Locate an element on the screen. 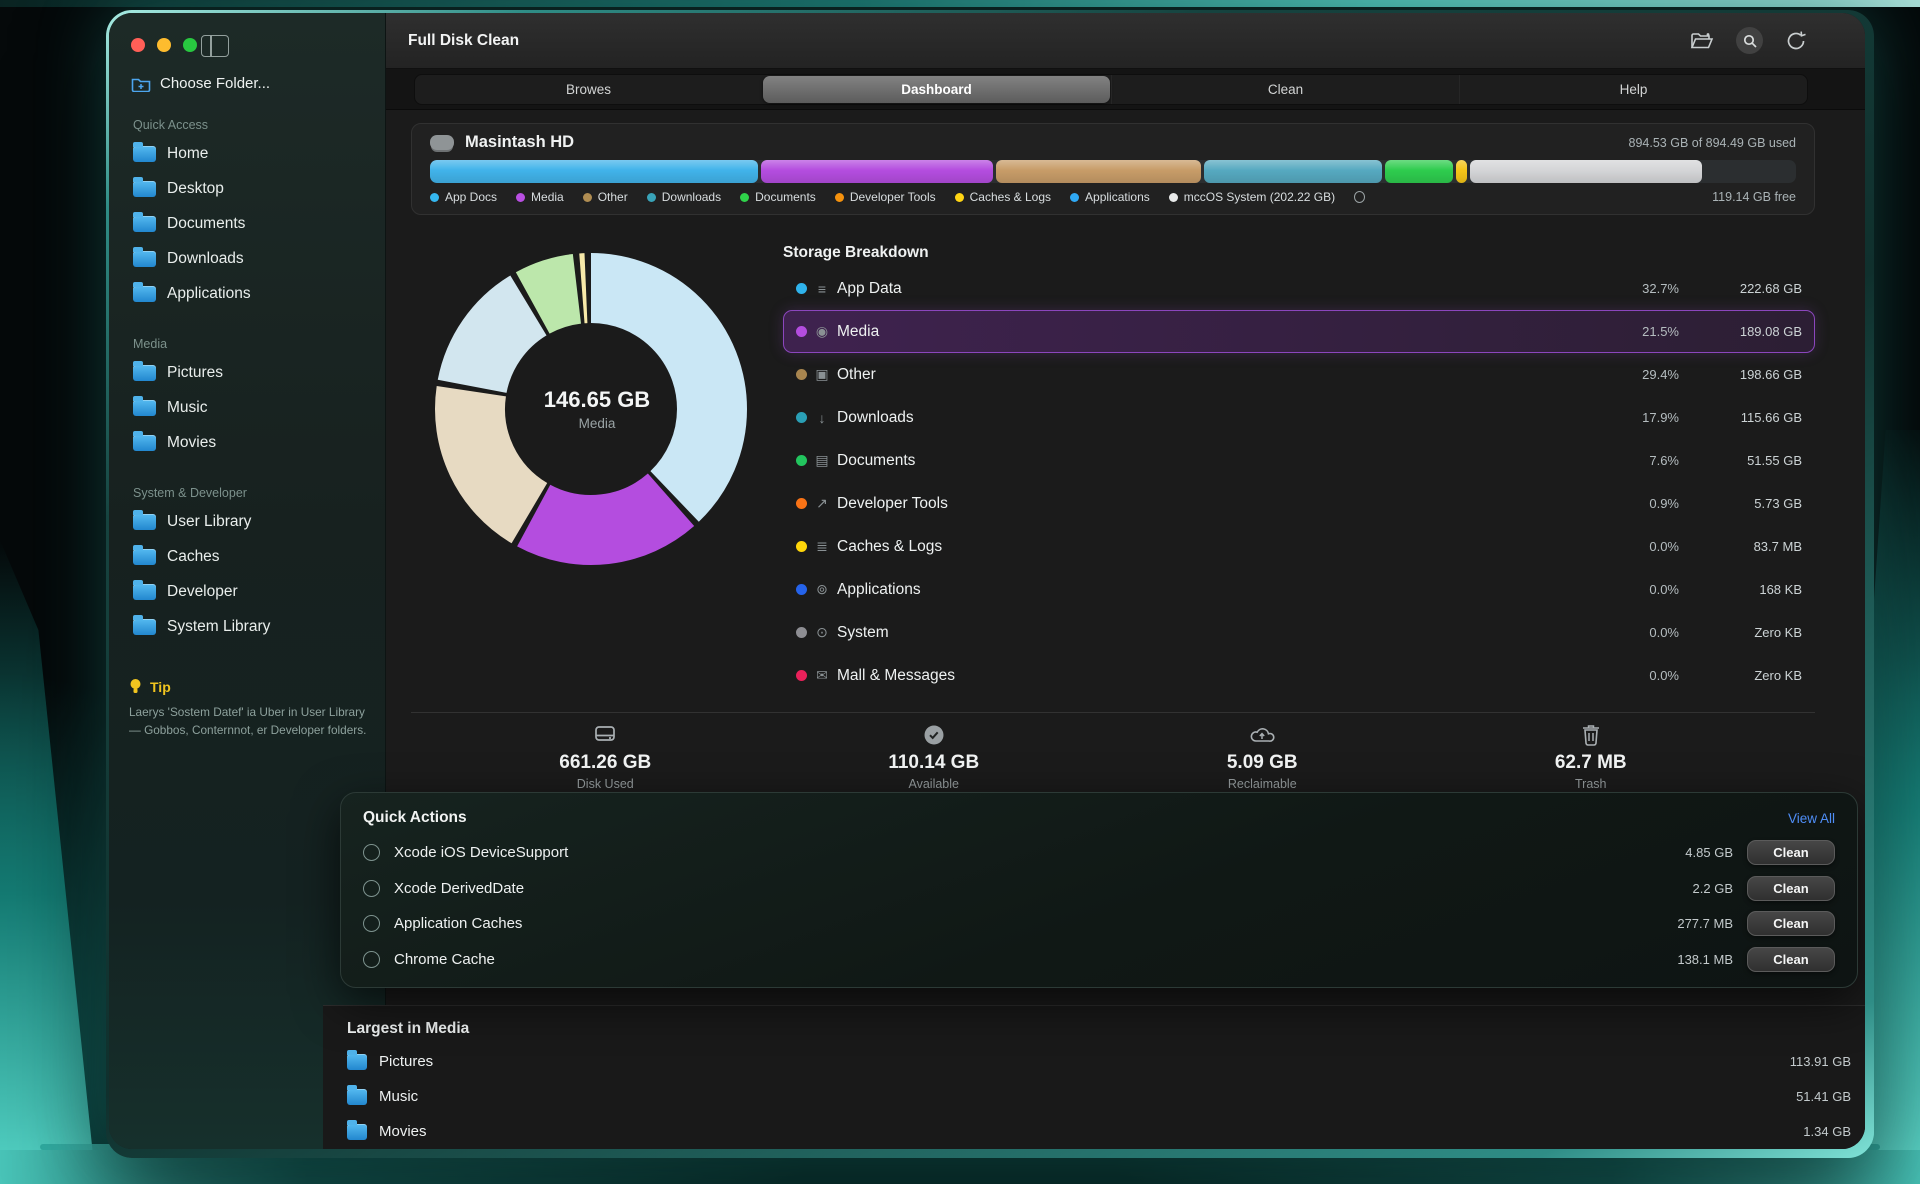  largest-row-music: Music 51.41 GB is located at coordinates (1099, 1096).